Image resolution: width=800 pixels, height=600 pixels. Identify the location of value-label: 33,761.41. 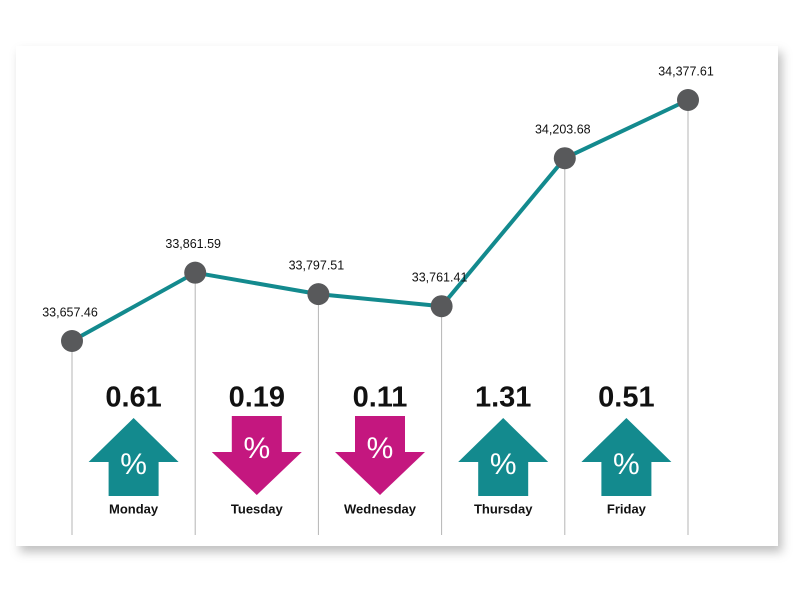
(440, 278).